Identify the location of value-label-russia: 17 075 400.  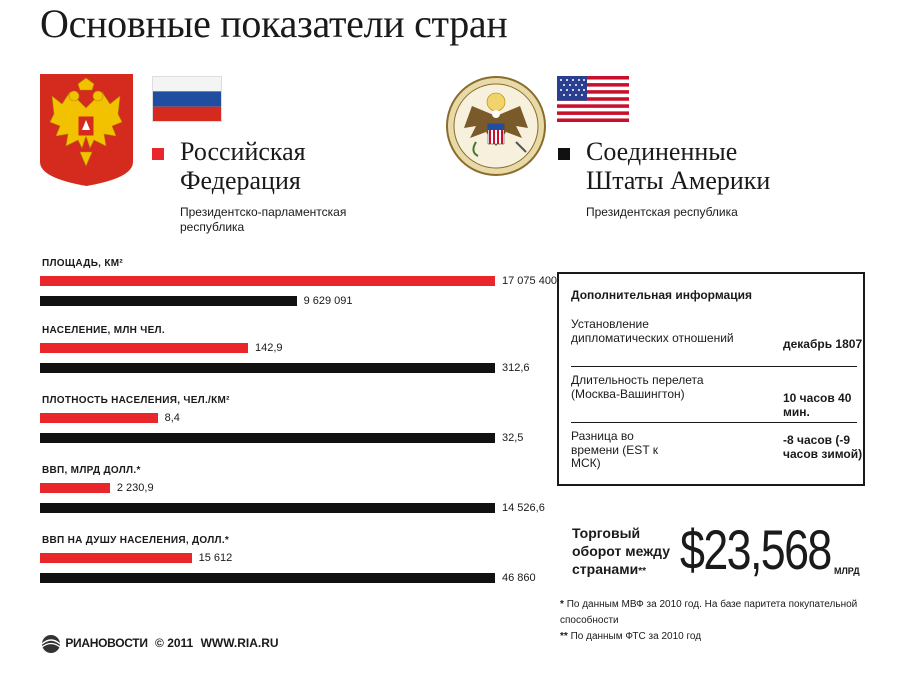
(530, 281).